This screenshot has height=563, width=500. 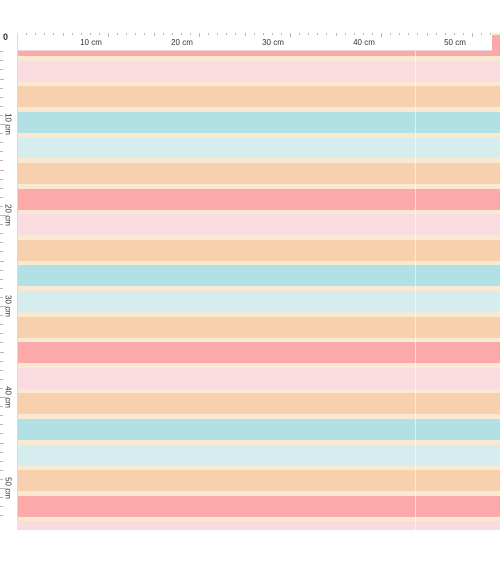 I want to click on ruler-origin-label: 0, so click(x=6, y=37).